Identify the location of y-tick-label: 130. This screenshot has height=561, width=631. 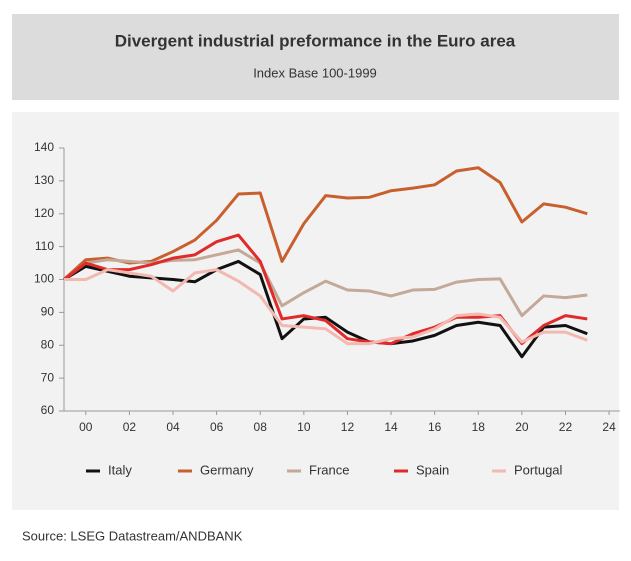
(44, 180).